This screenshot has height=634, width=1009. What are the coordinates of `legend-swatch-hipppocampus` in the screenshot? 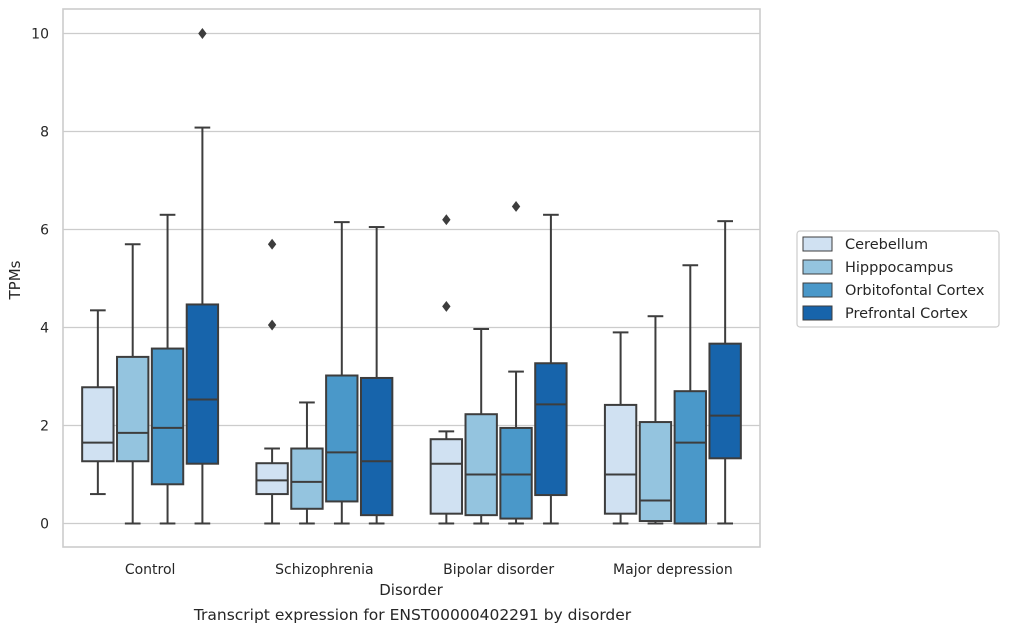 It's located at (817, 267).